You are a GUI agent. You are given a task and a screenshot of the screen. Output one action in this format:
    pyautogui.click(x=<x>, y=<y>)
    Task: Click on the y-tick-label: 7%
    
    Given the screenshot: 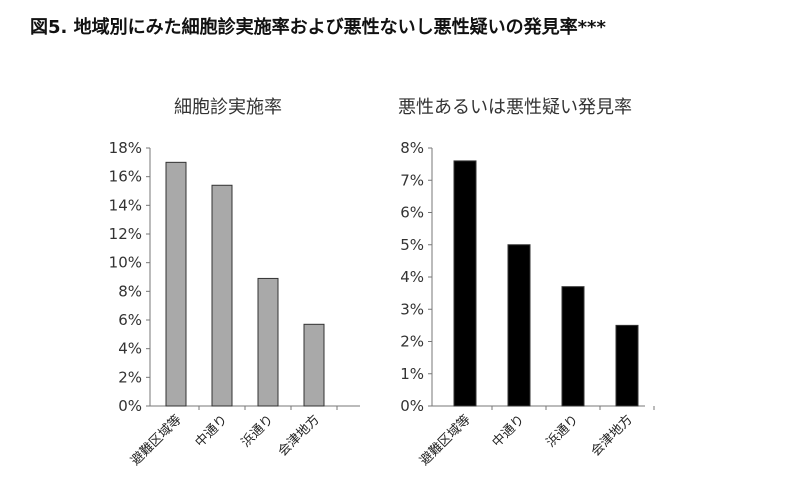 What is the action you would take?
    pyautogui.click(x=412, y=180)
    